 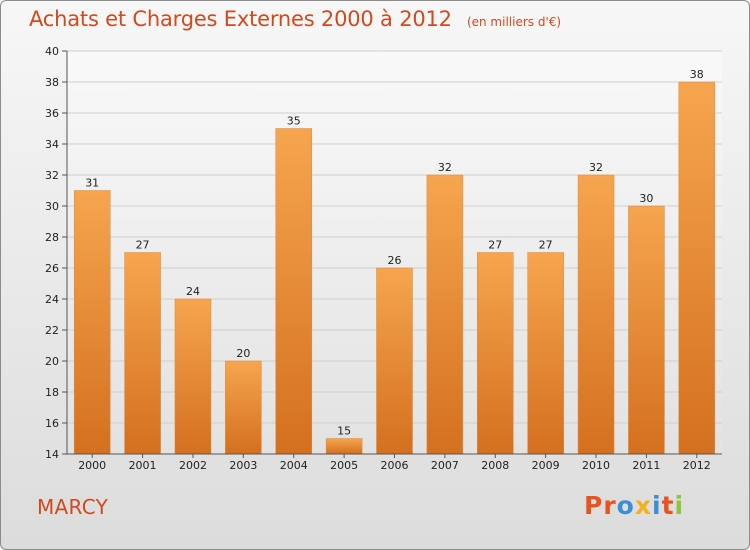 What do you see at coordinates (193, 376) in the screenshot?
I see `bar-2002` at bounding box center [193, 376].